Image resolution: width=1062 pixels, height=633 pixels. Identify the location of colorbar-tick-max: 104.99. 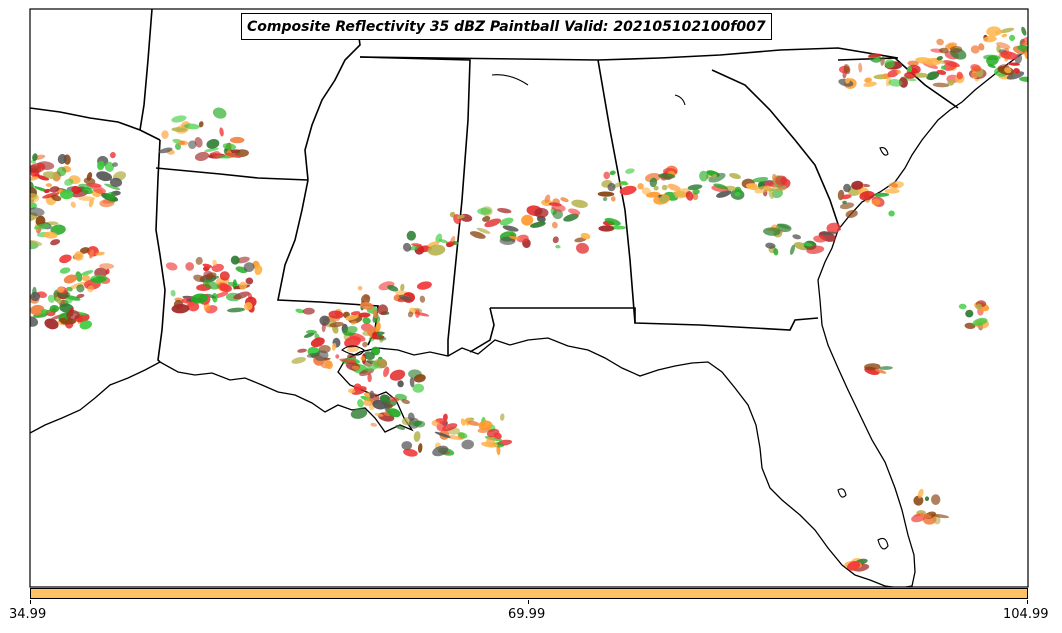
(1026, 614).